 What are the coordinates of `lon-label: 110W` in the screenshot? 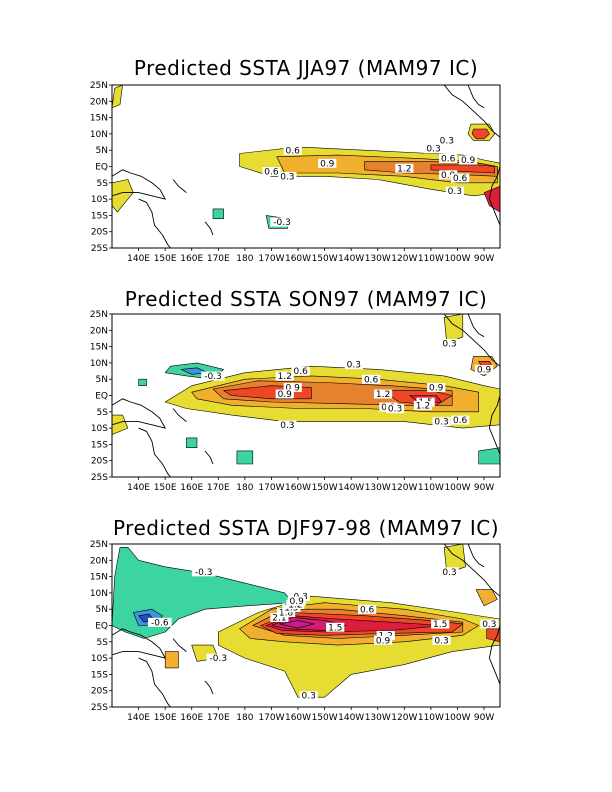 It's located at (431, 488).